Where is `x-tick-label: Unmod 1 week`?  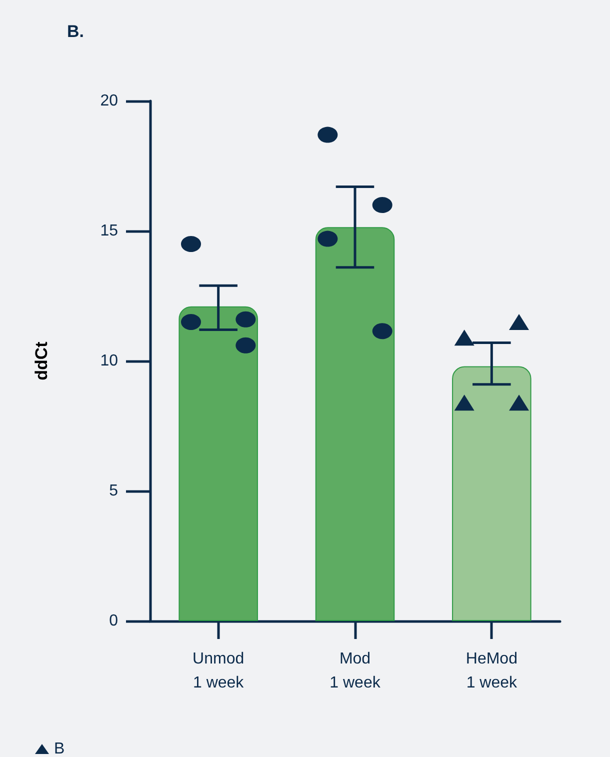
x-tick-label: Unmod 1 week is located at coordinates (218, 671).